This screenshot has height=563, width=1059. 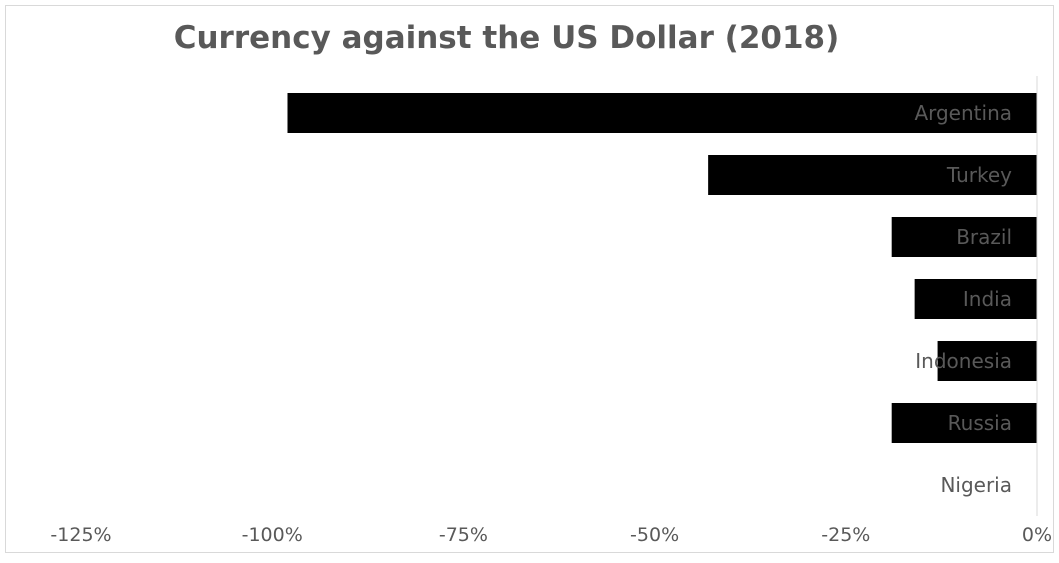 I want to click on bar-brazil, so click(x=964, y=237).